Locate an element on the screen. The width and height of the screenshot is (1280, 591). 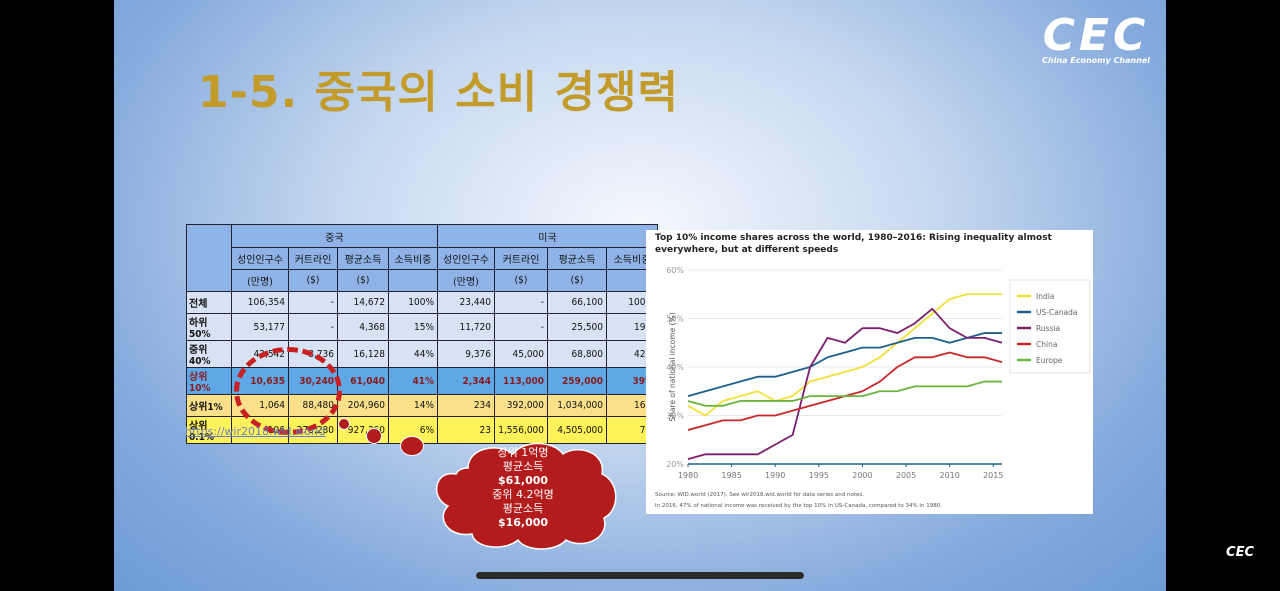
table-cell: 9,376 is located at coordinates (466, 354).